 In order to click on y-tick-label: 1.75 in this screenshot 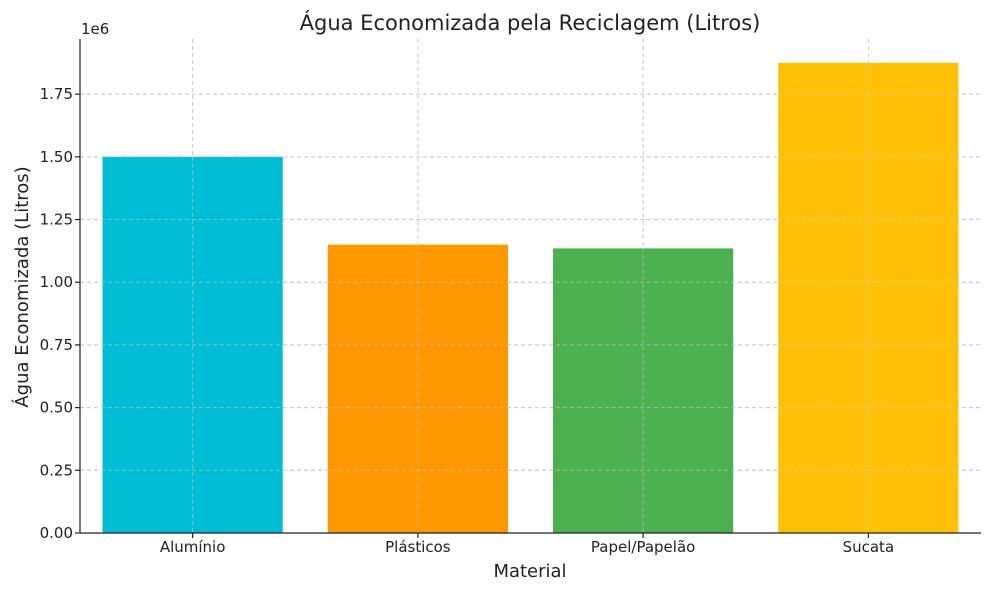, I will do `click(56, 94)`.